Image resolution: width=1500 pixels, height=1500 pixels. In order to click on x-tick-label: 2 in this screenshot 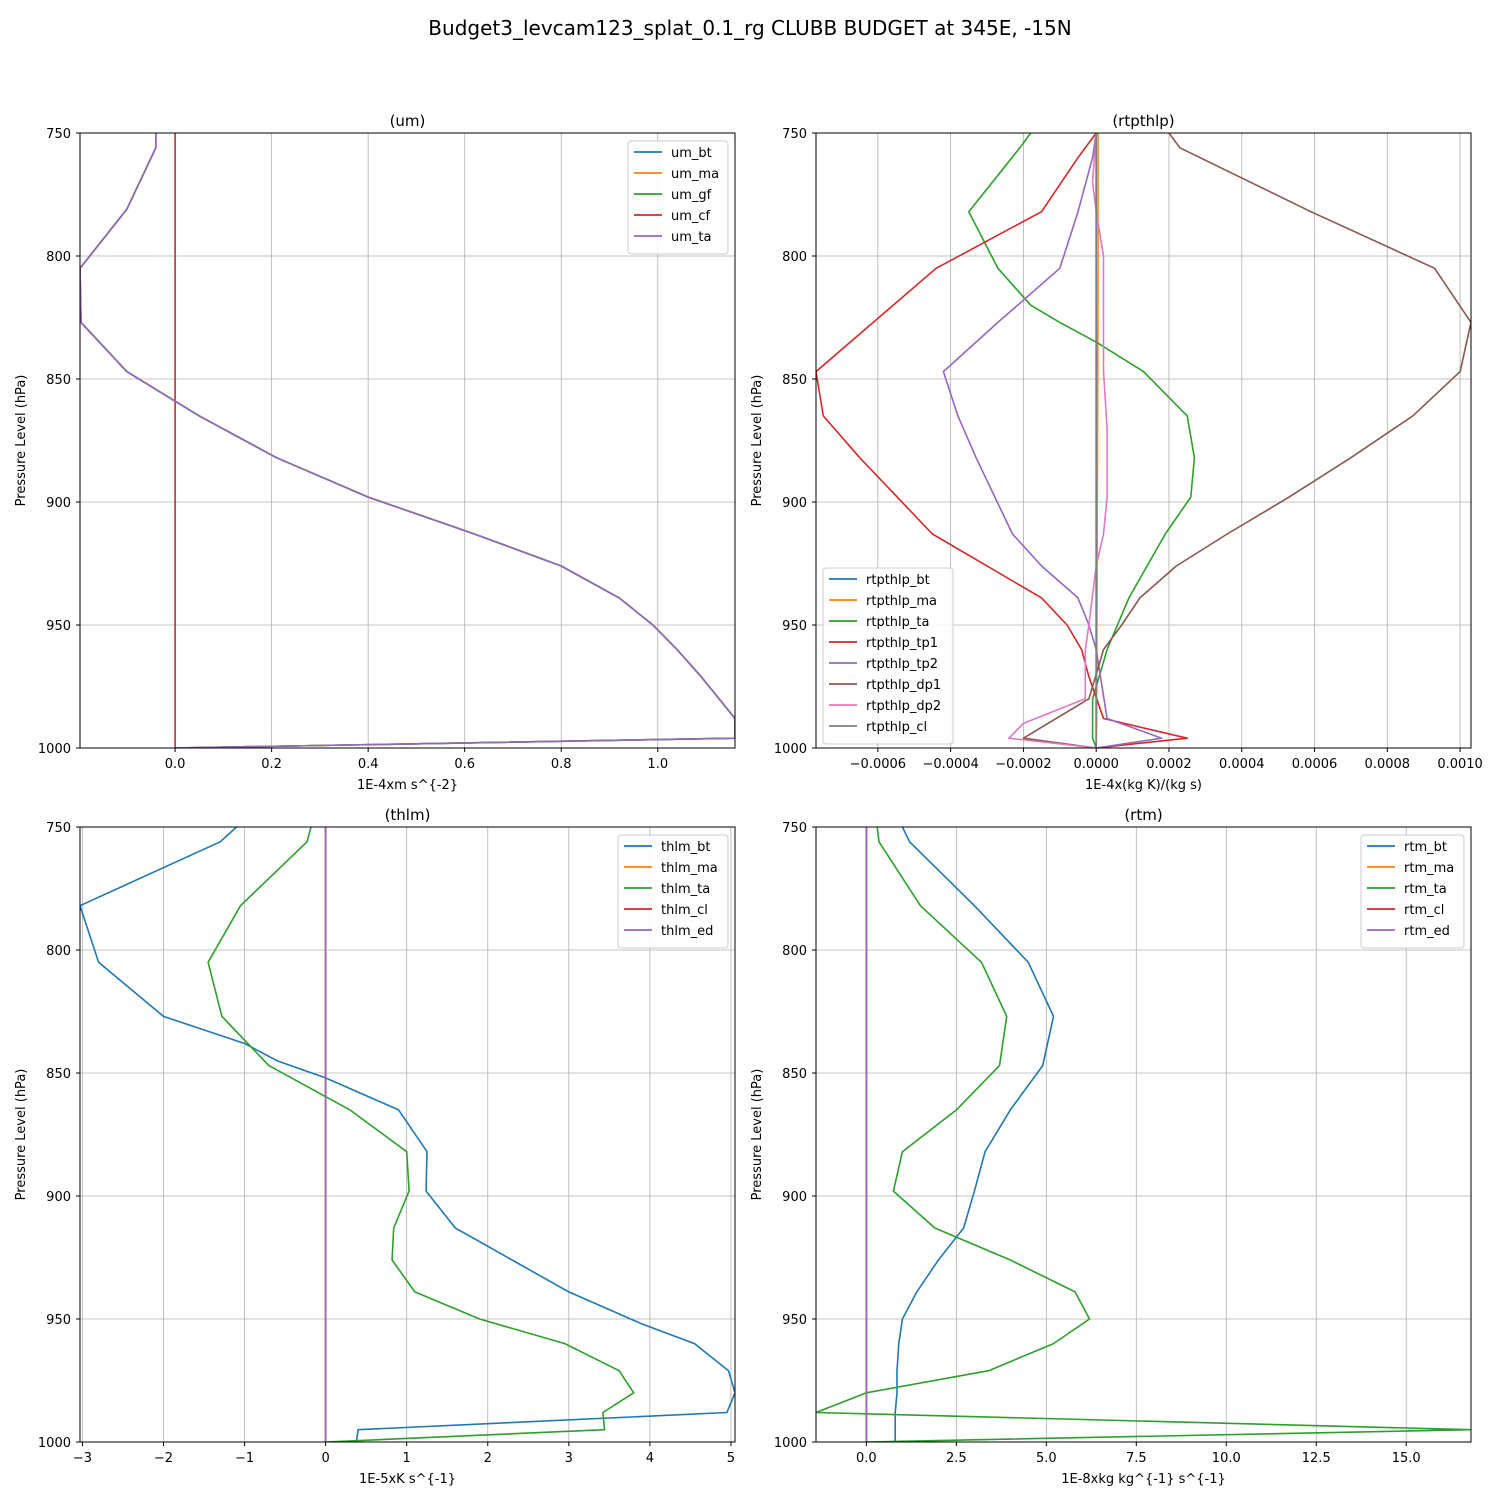, I will do `click(488, 1458)`.